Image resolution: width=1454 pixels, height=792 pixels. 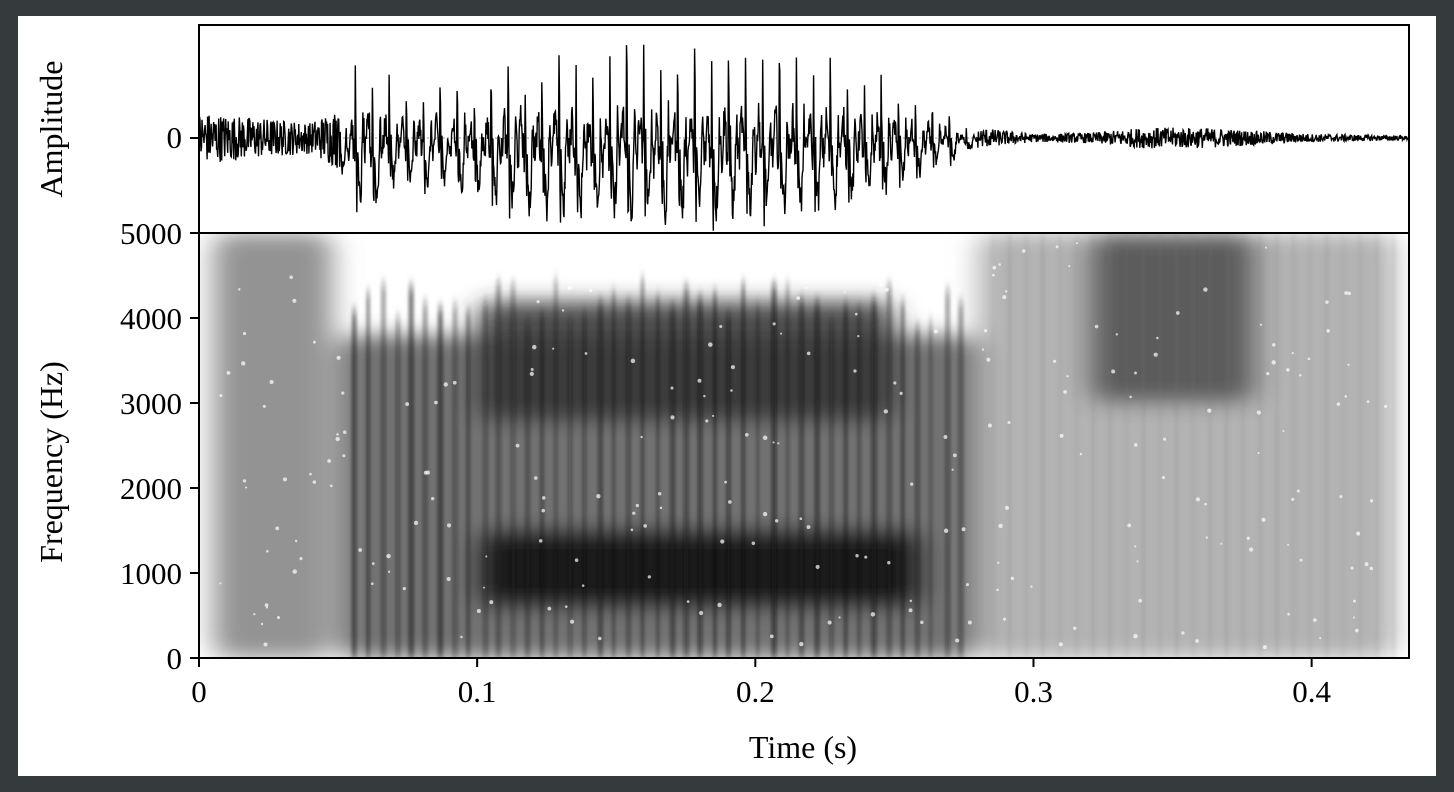 I want to click on x-tick-label: 0.2, so click(x=755, y=691).